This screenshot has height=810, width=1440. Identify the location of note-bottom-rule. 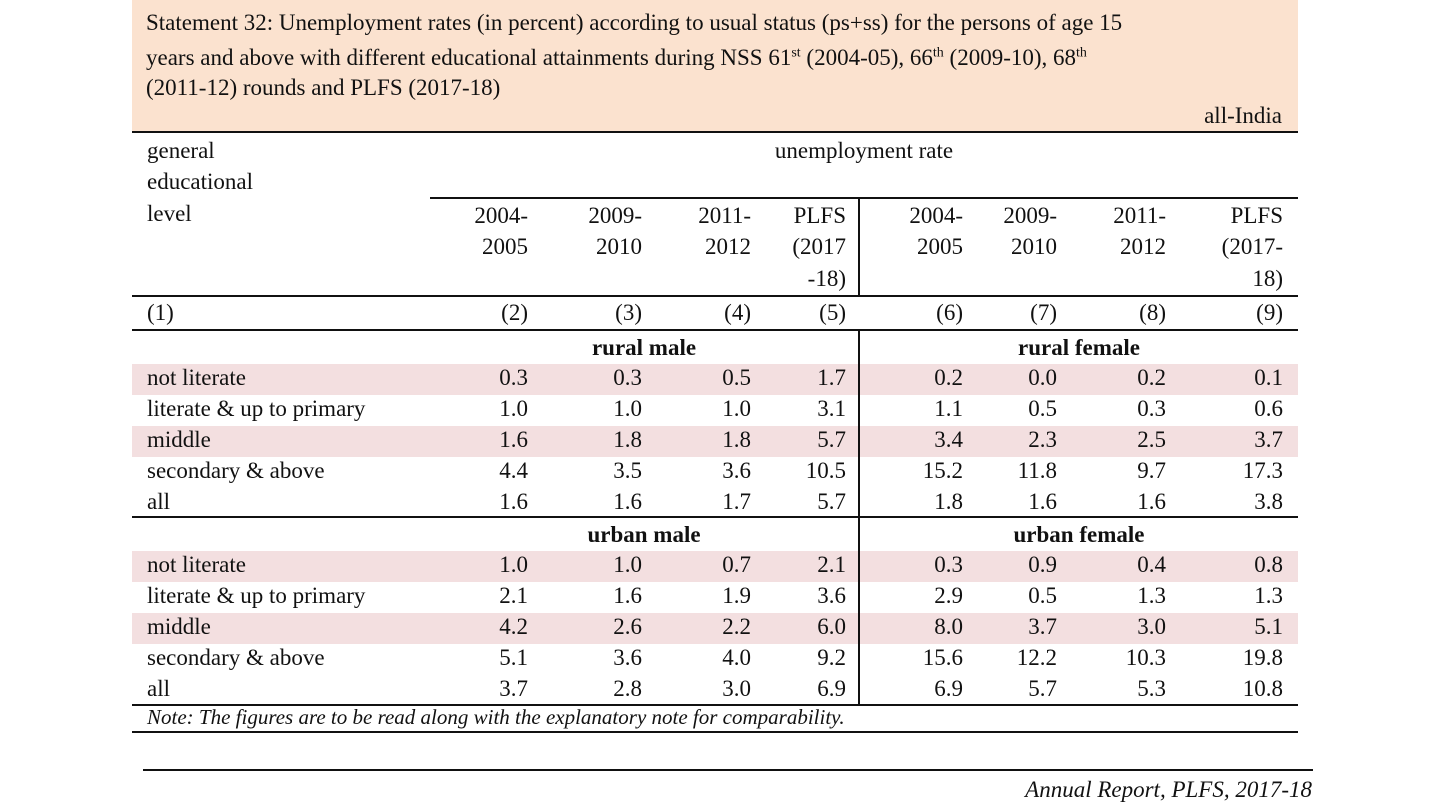
(715, 732).